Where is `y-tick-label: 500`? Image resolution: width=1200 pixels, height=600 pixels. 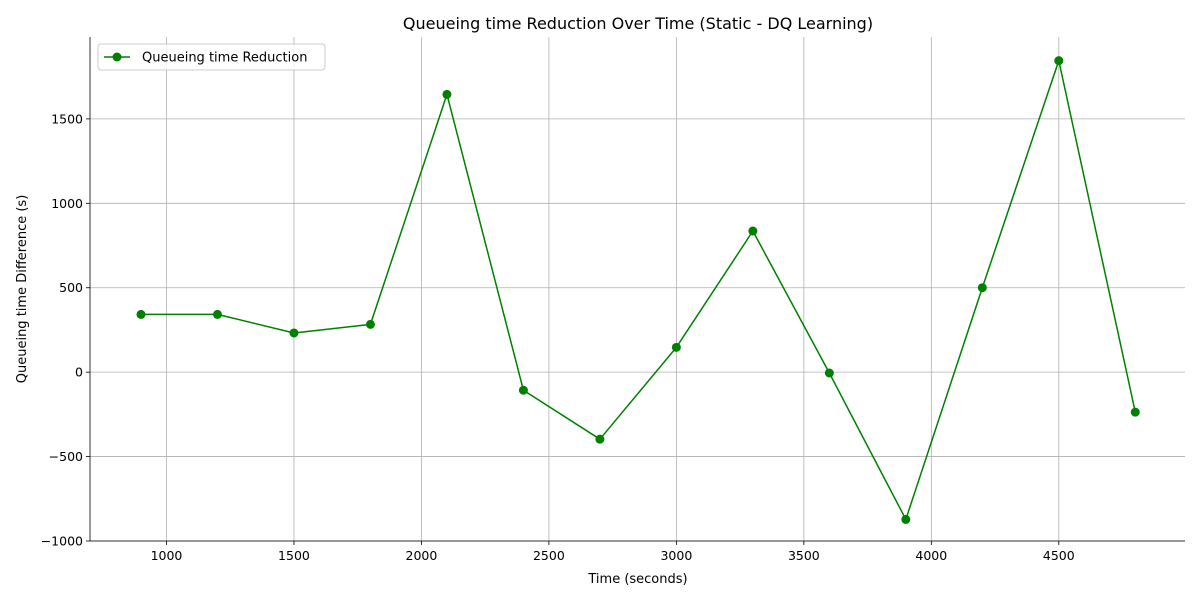 y-tick-label: 500 is located at coordinates (71, 287).